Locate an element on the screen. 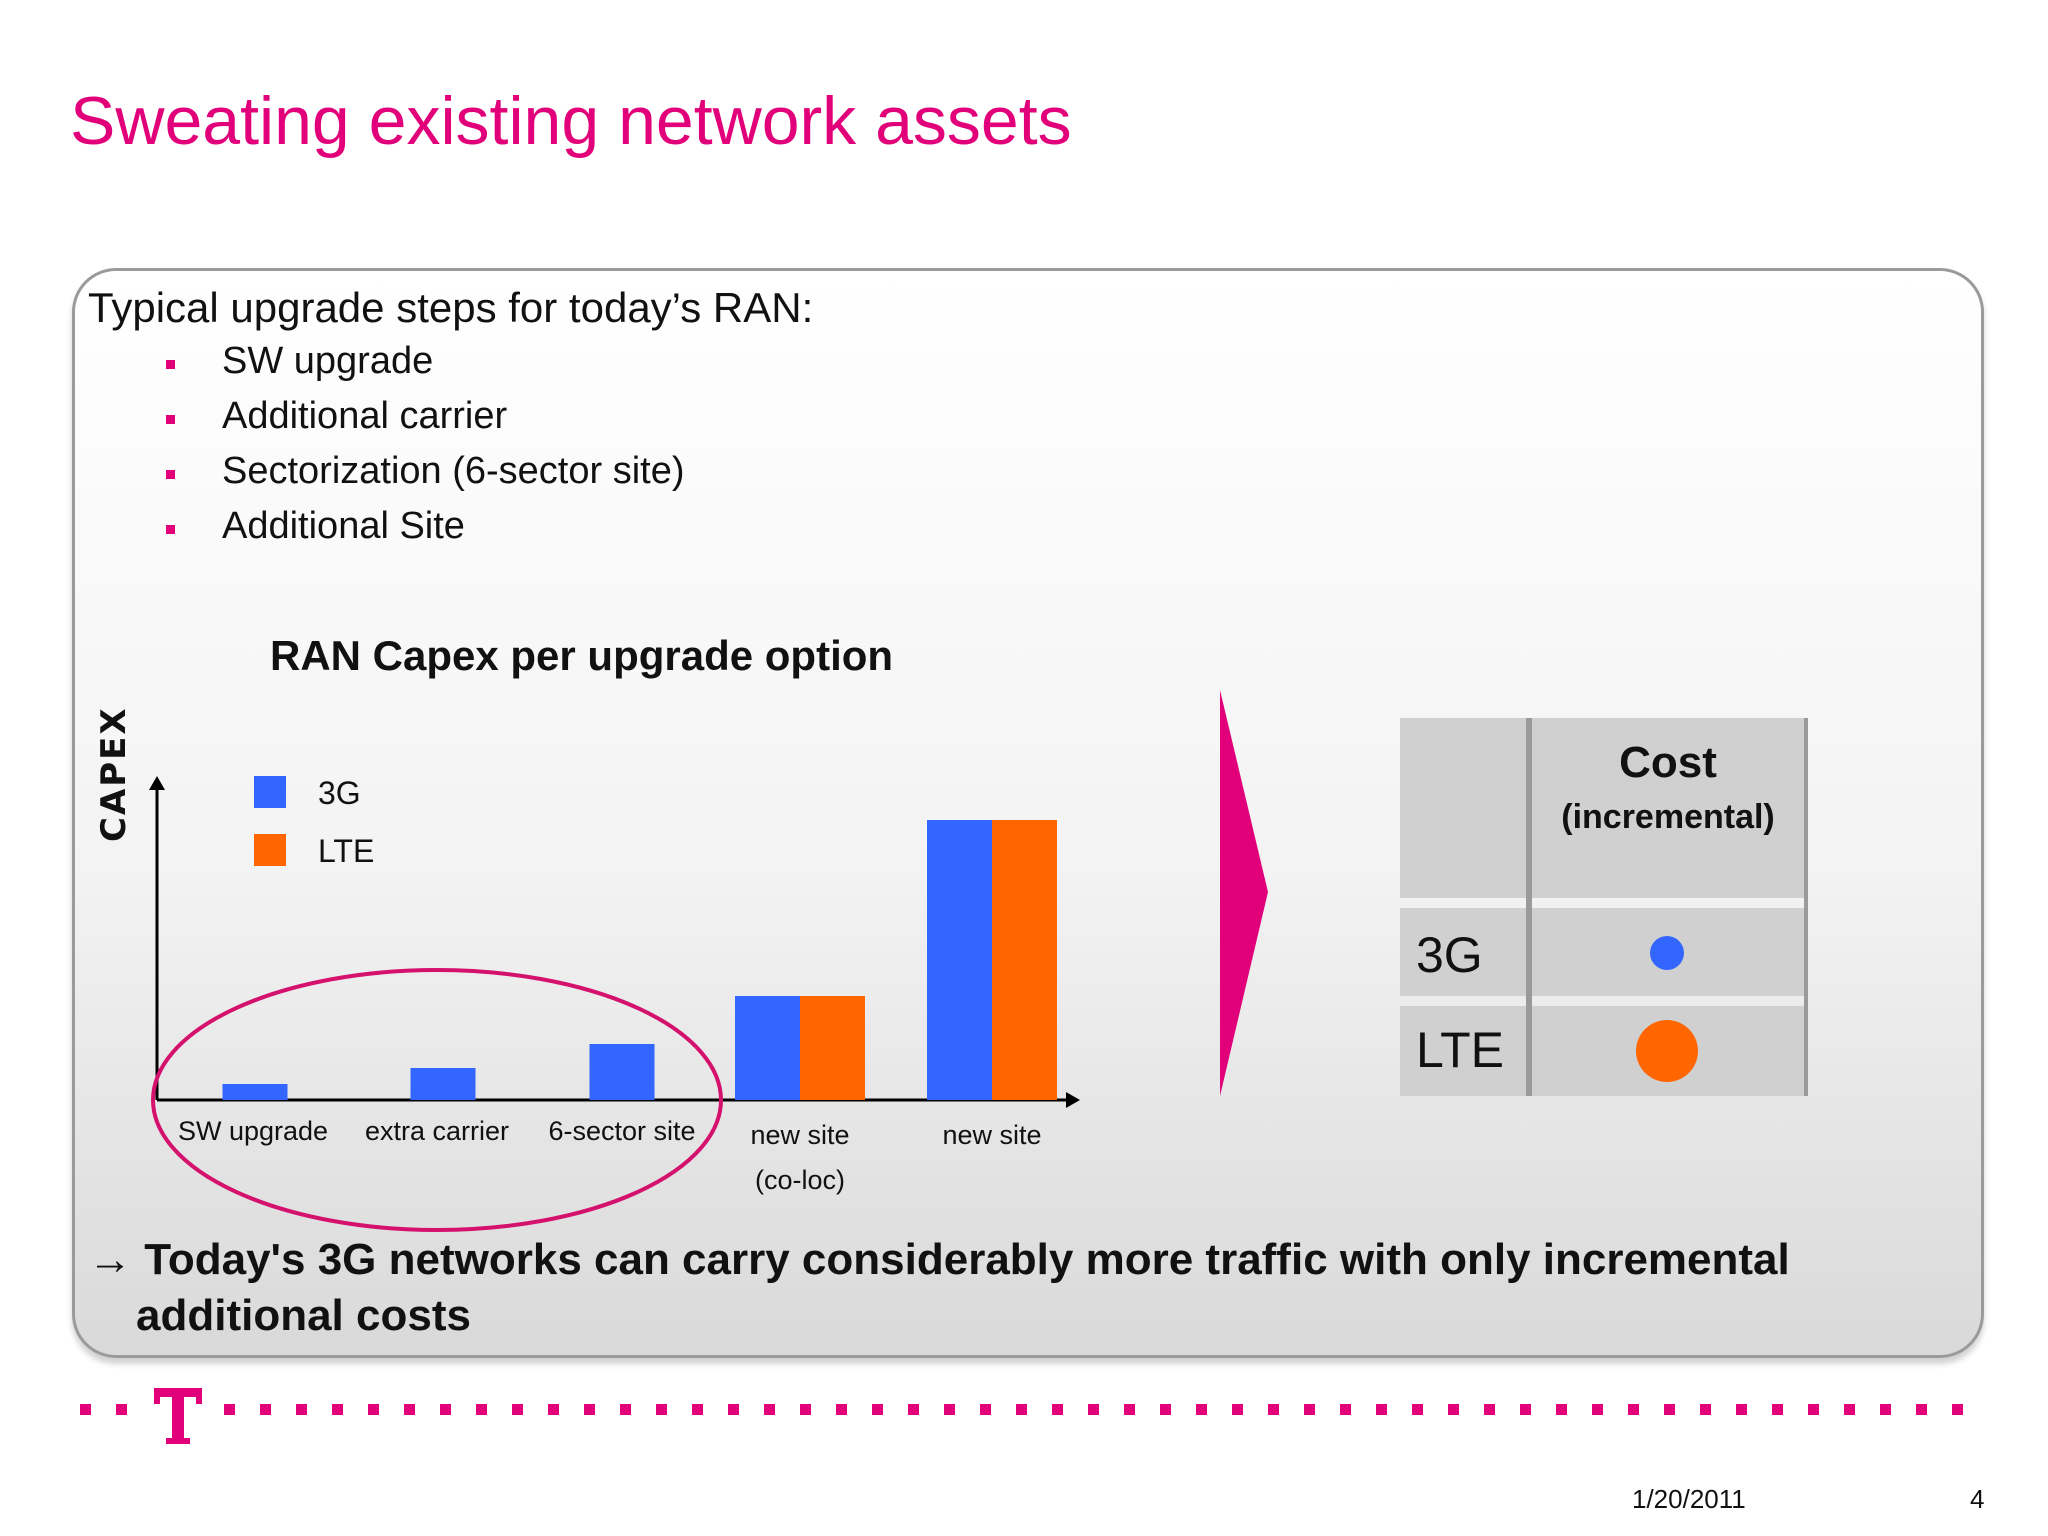 This screenshot has width=2048, height=1536. cost-subheader-label: (incremental) is located at coordinates (1668, 817).